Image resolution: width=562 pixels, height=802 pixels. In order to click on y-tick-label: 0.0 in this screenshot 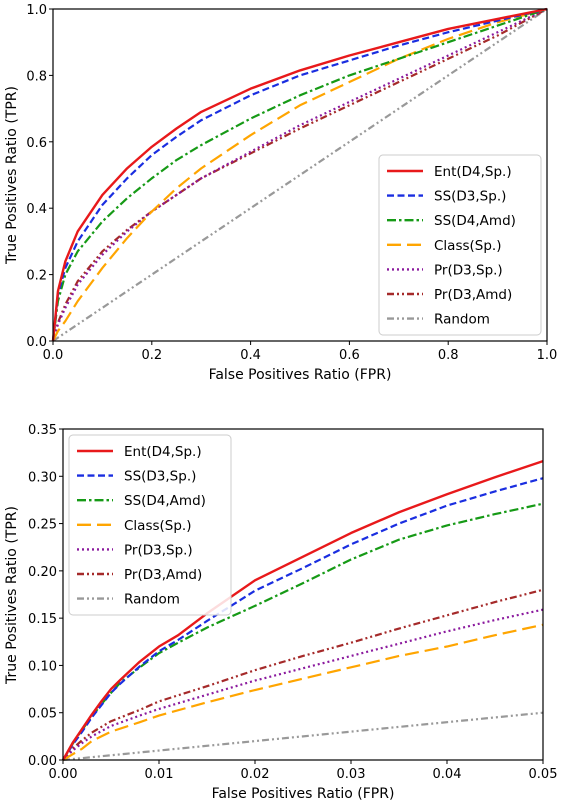, I will do `click(36, 342)`.